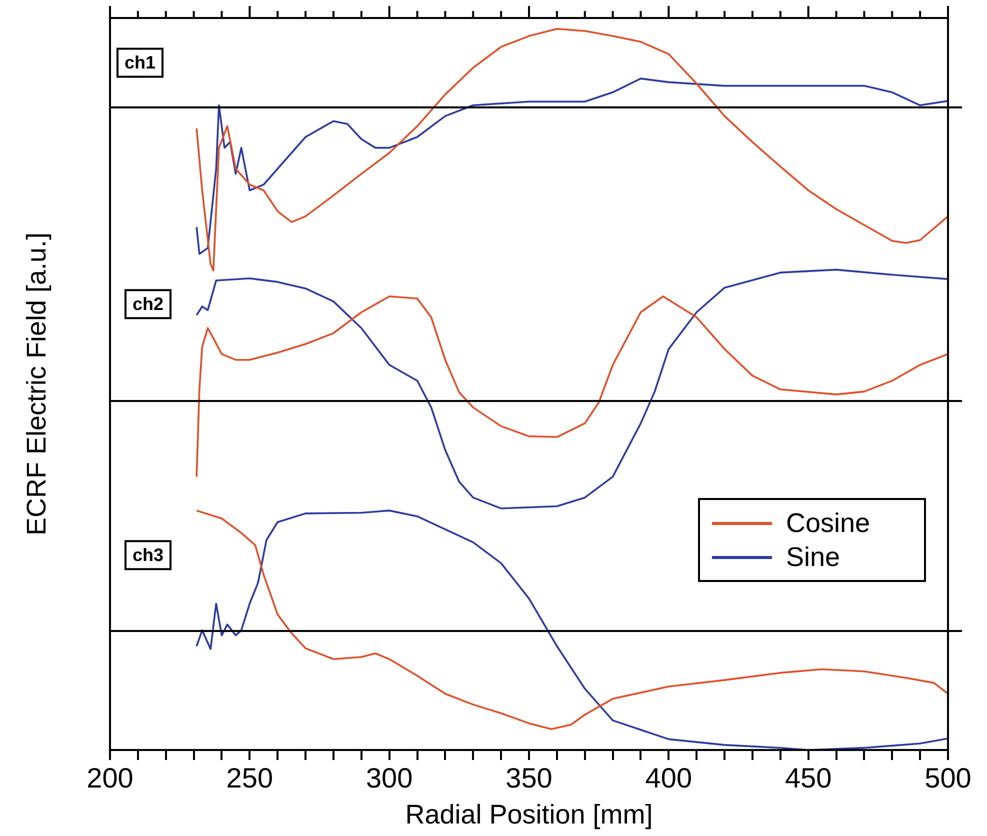  I want to click on annotation: ch3, so click(148, 555).